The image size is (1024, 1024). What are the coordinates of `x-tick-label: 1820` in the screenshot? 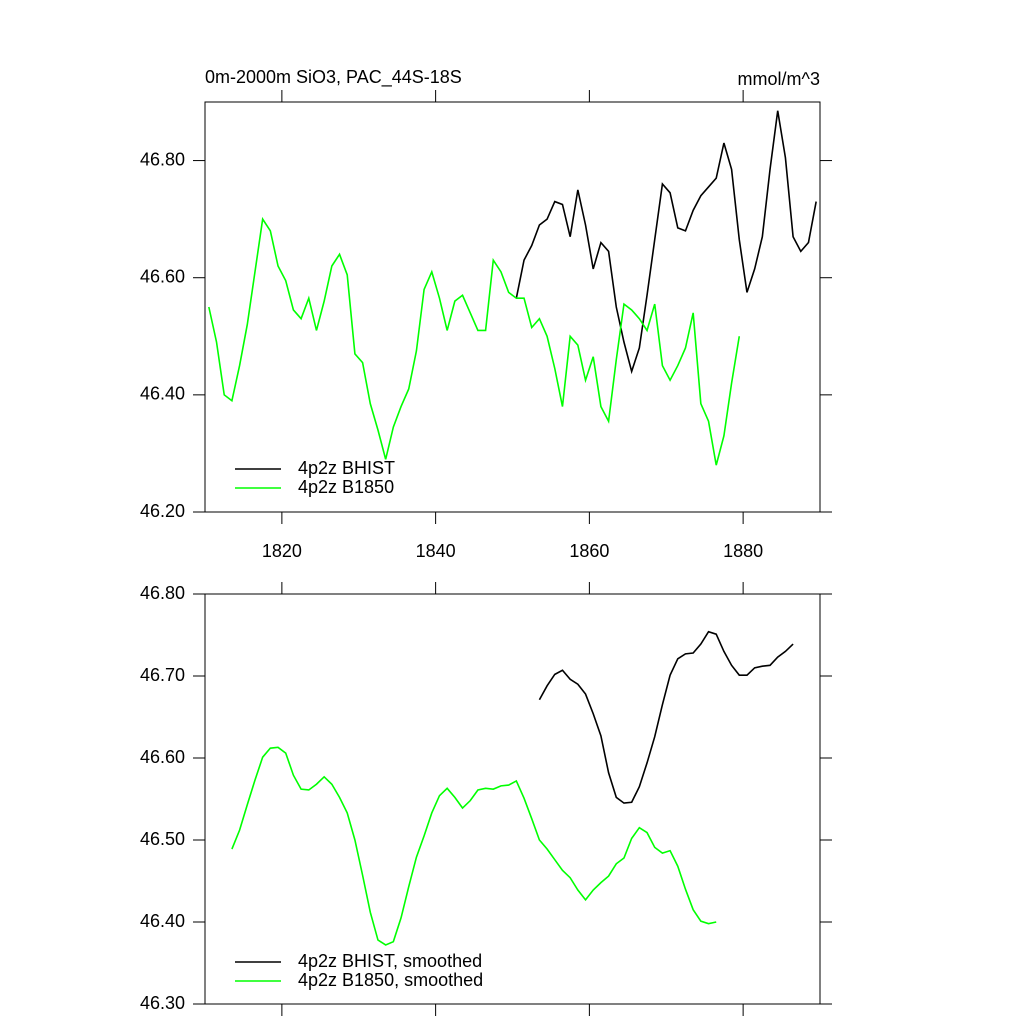 It's located at (282, 551).